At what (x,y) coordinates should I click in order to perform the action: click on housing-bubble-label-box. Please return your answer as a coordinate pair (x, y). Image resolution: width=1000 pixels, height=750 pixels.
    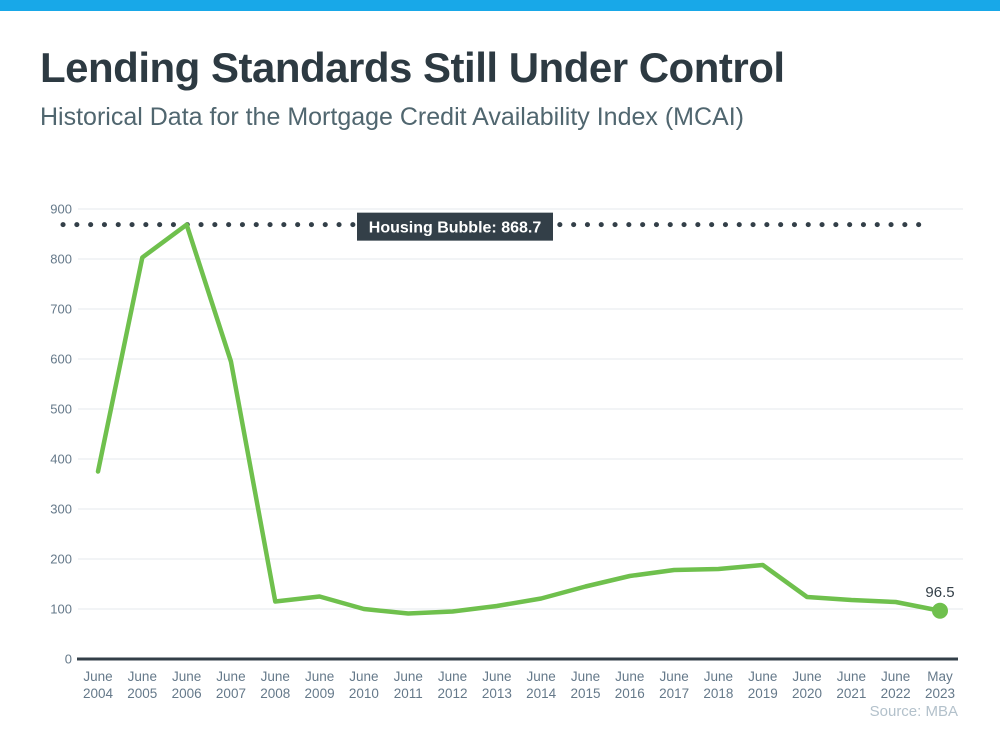
    Looking at the image, I should click on (455, 226).